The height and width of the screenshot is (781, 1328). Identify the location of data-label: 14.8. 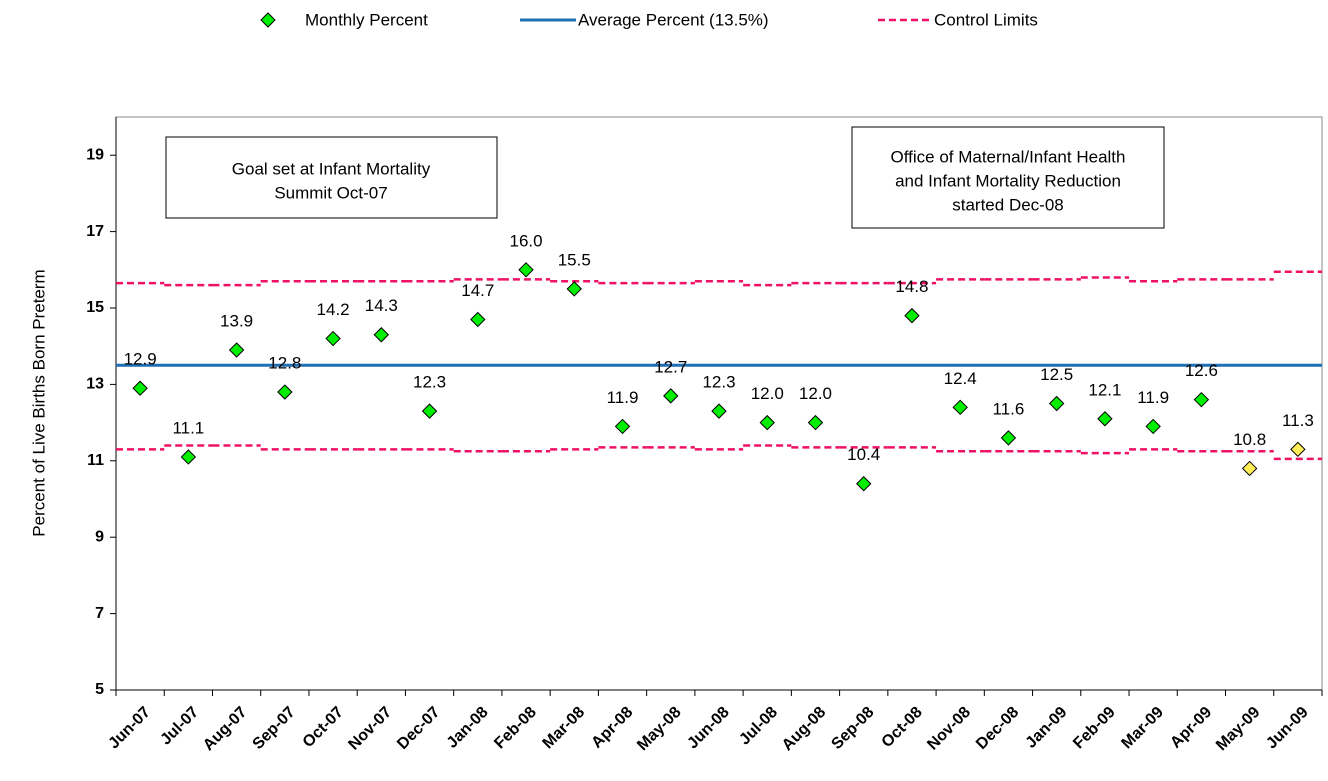
(911, 286).